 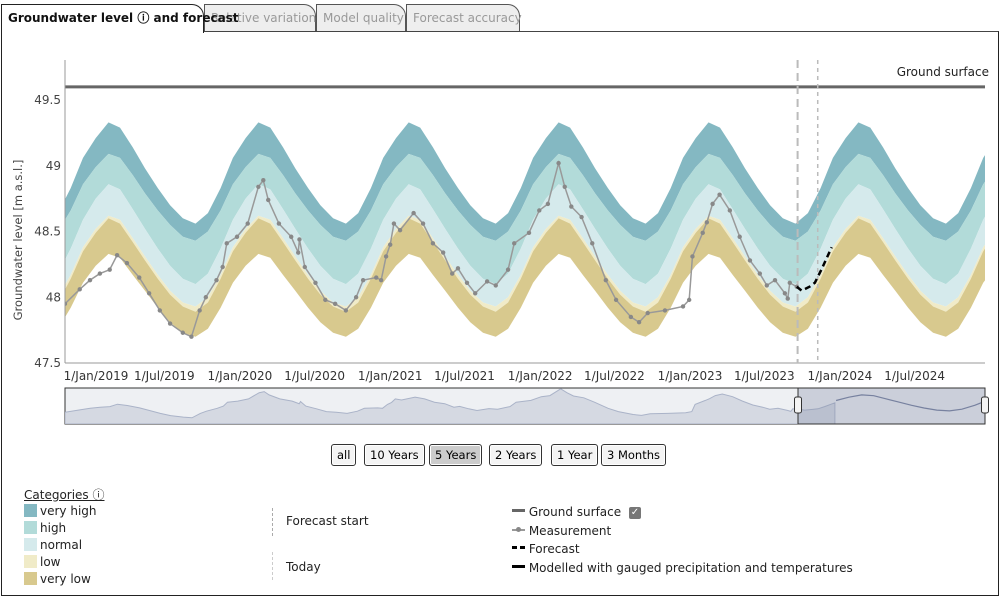 I want to click on ground-surface-label: Ground surface, so click(x=943, y=72).